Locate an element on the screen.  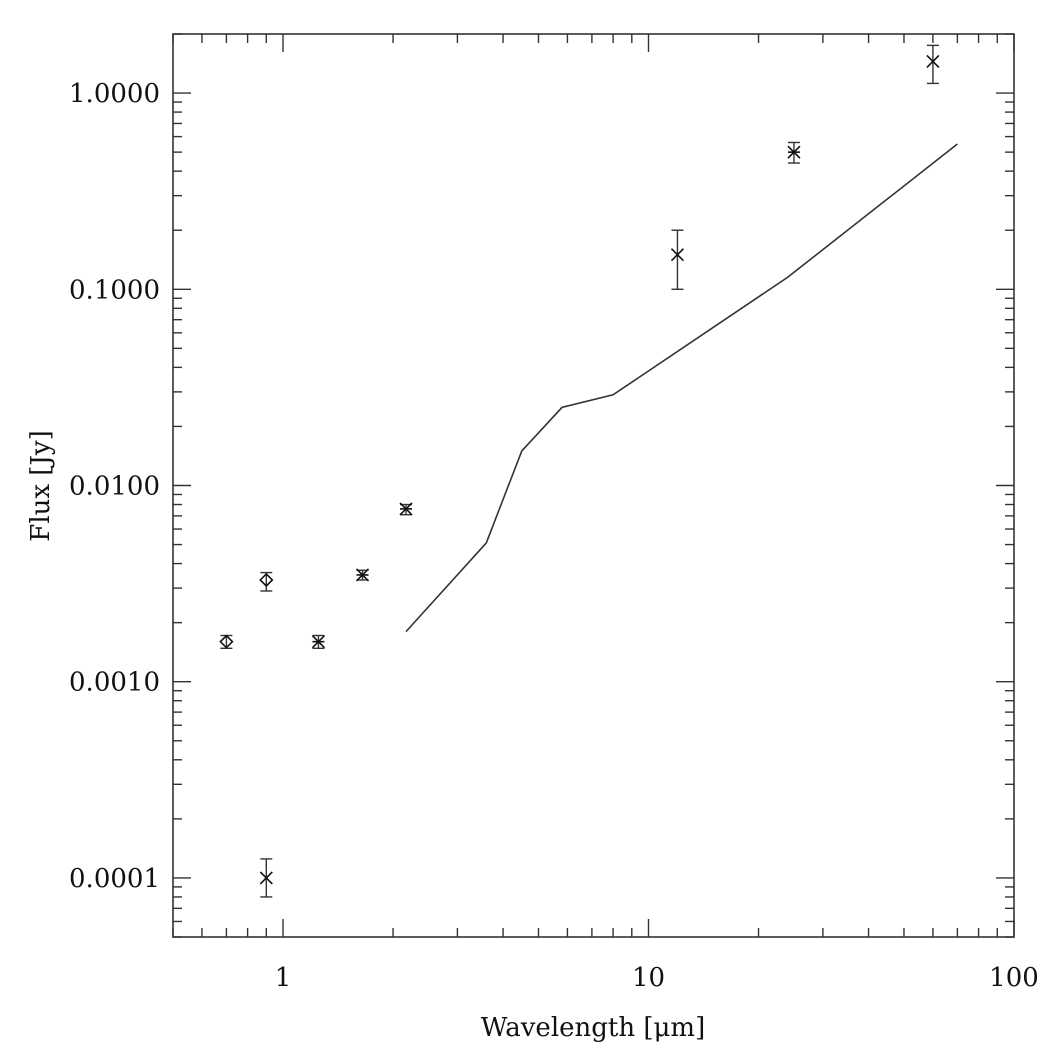
x-tick-label: 100 is located at coordinates (1014, 978).